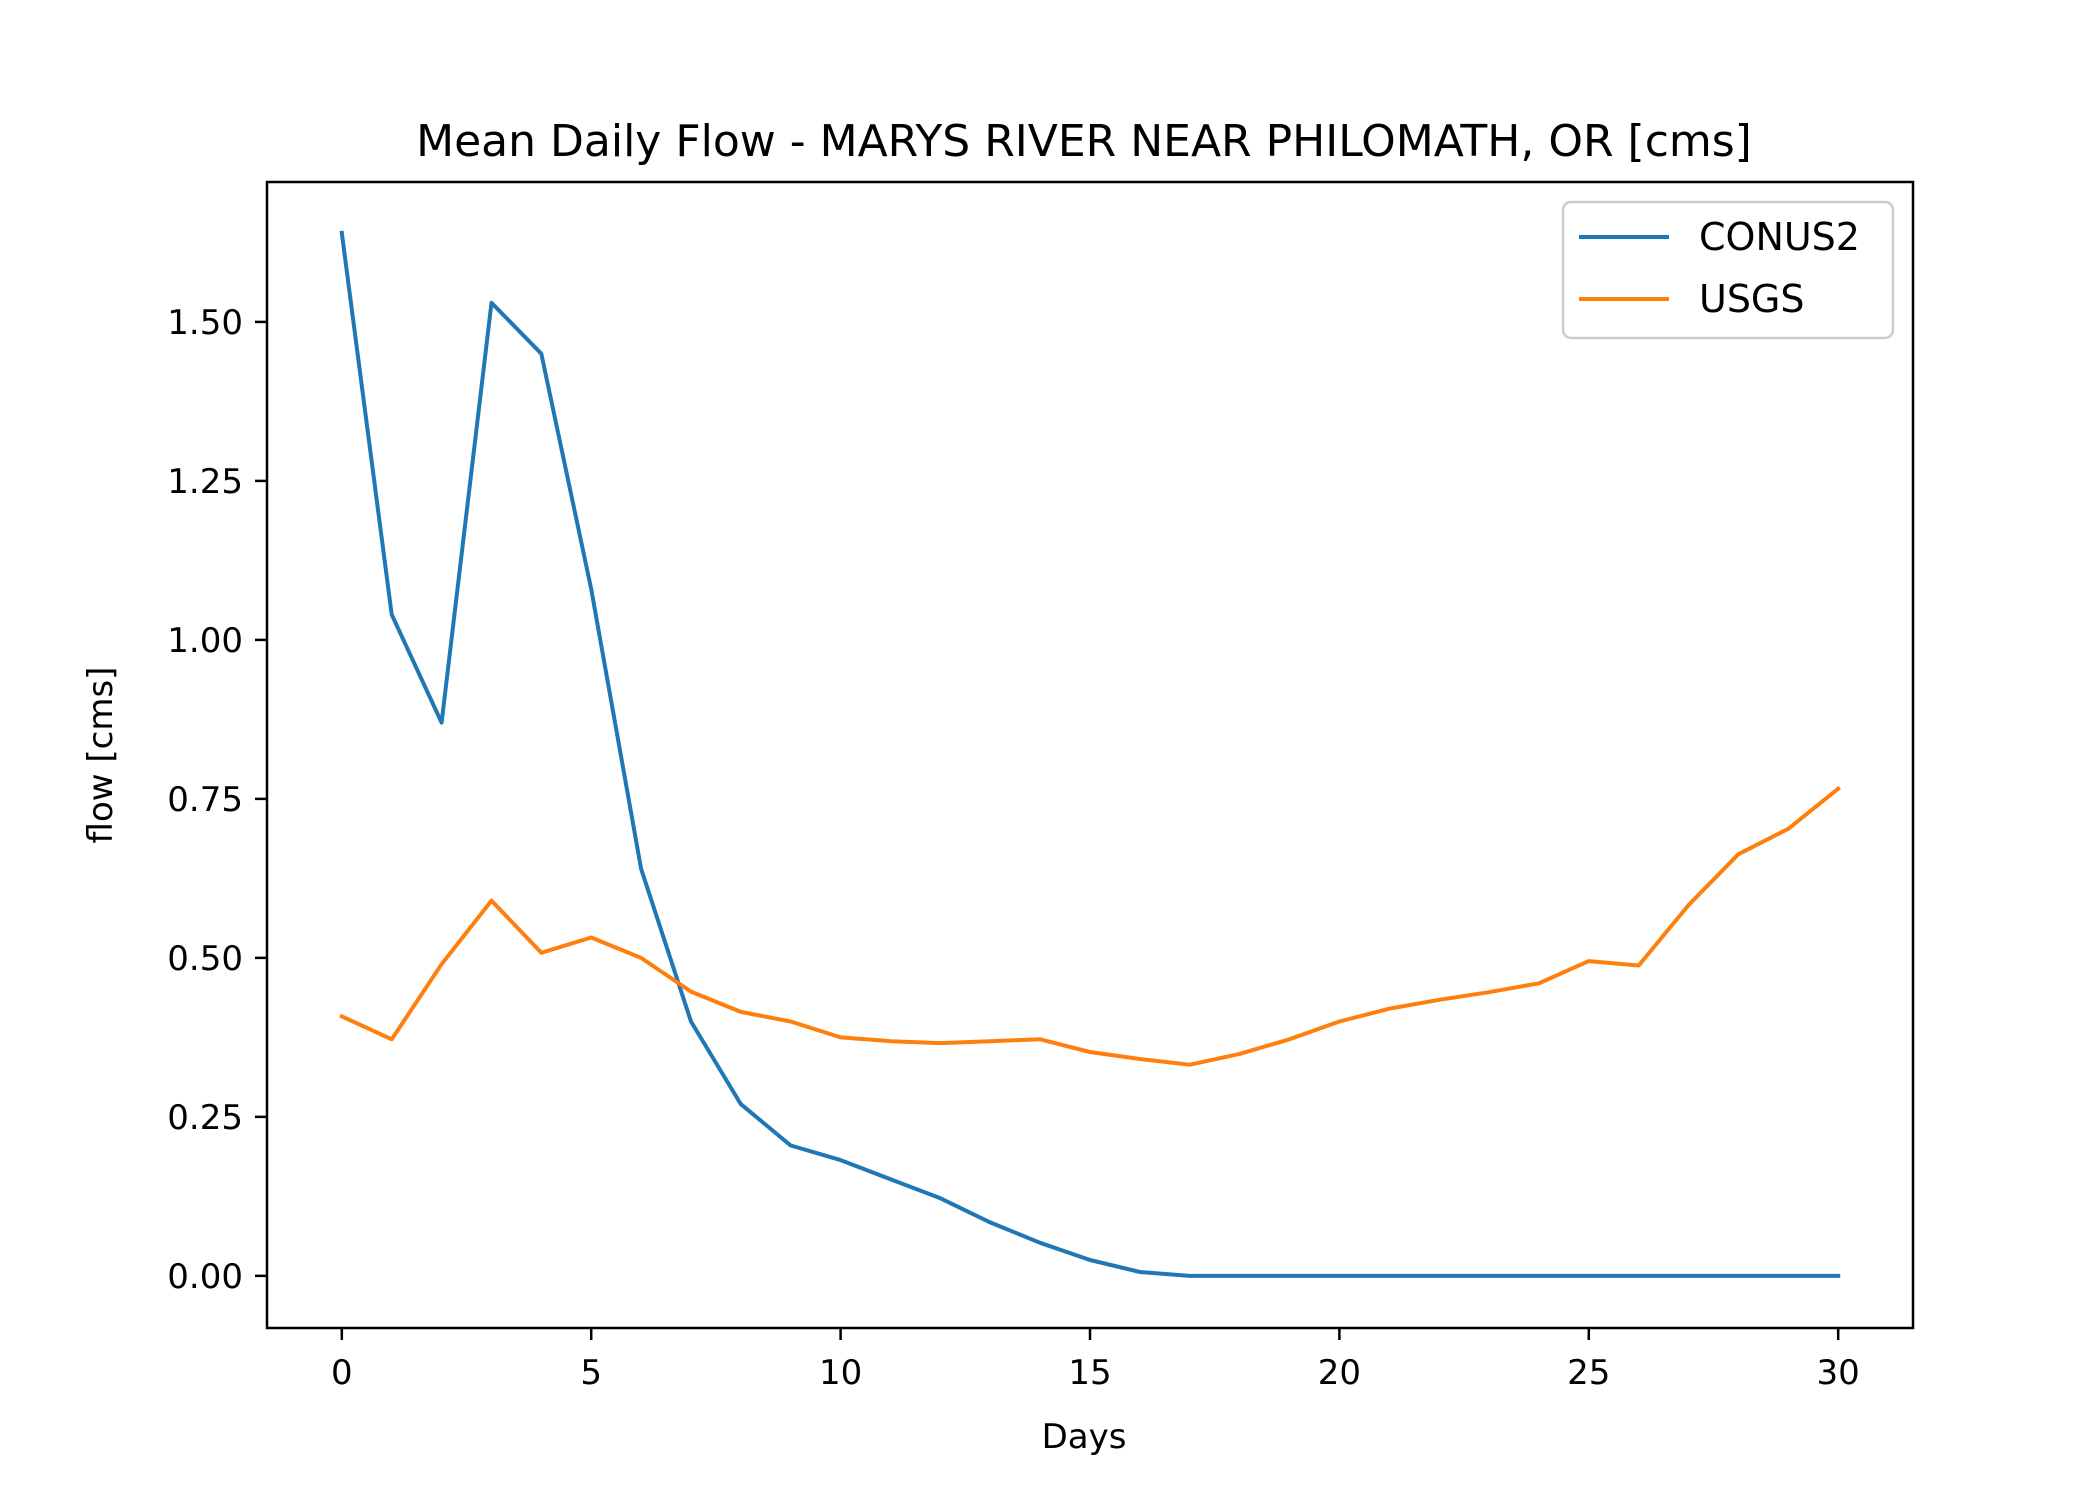 The width and height of the screenshot is (2100, 1500). I want to click on legend-label-usgs: USGS, so click(1752, 299).